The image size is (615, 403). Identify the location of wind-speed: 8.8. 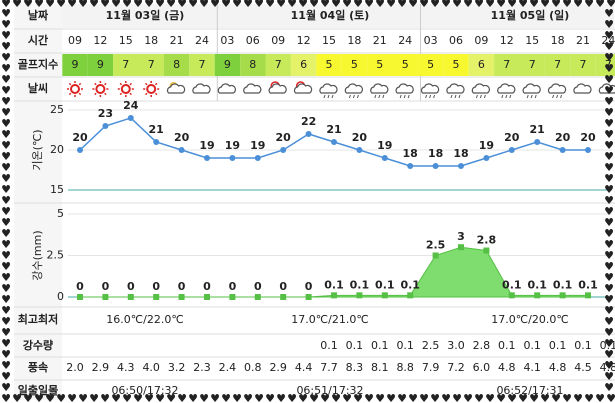
(405, 367).